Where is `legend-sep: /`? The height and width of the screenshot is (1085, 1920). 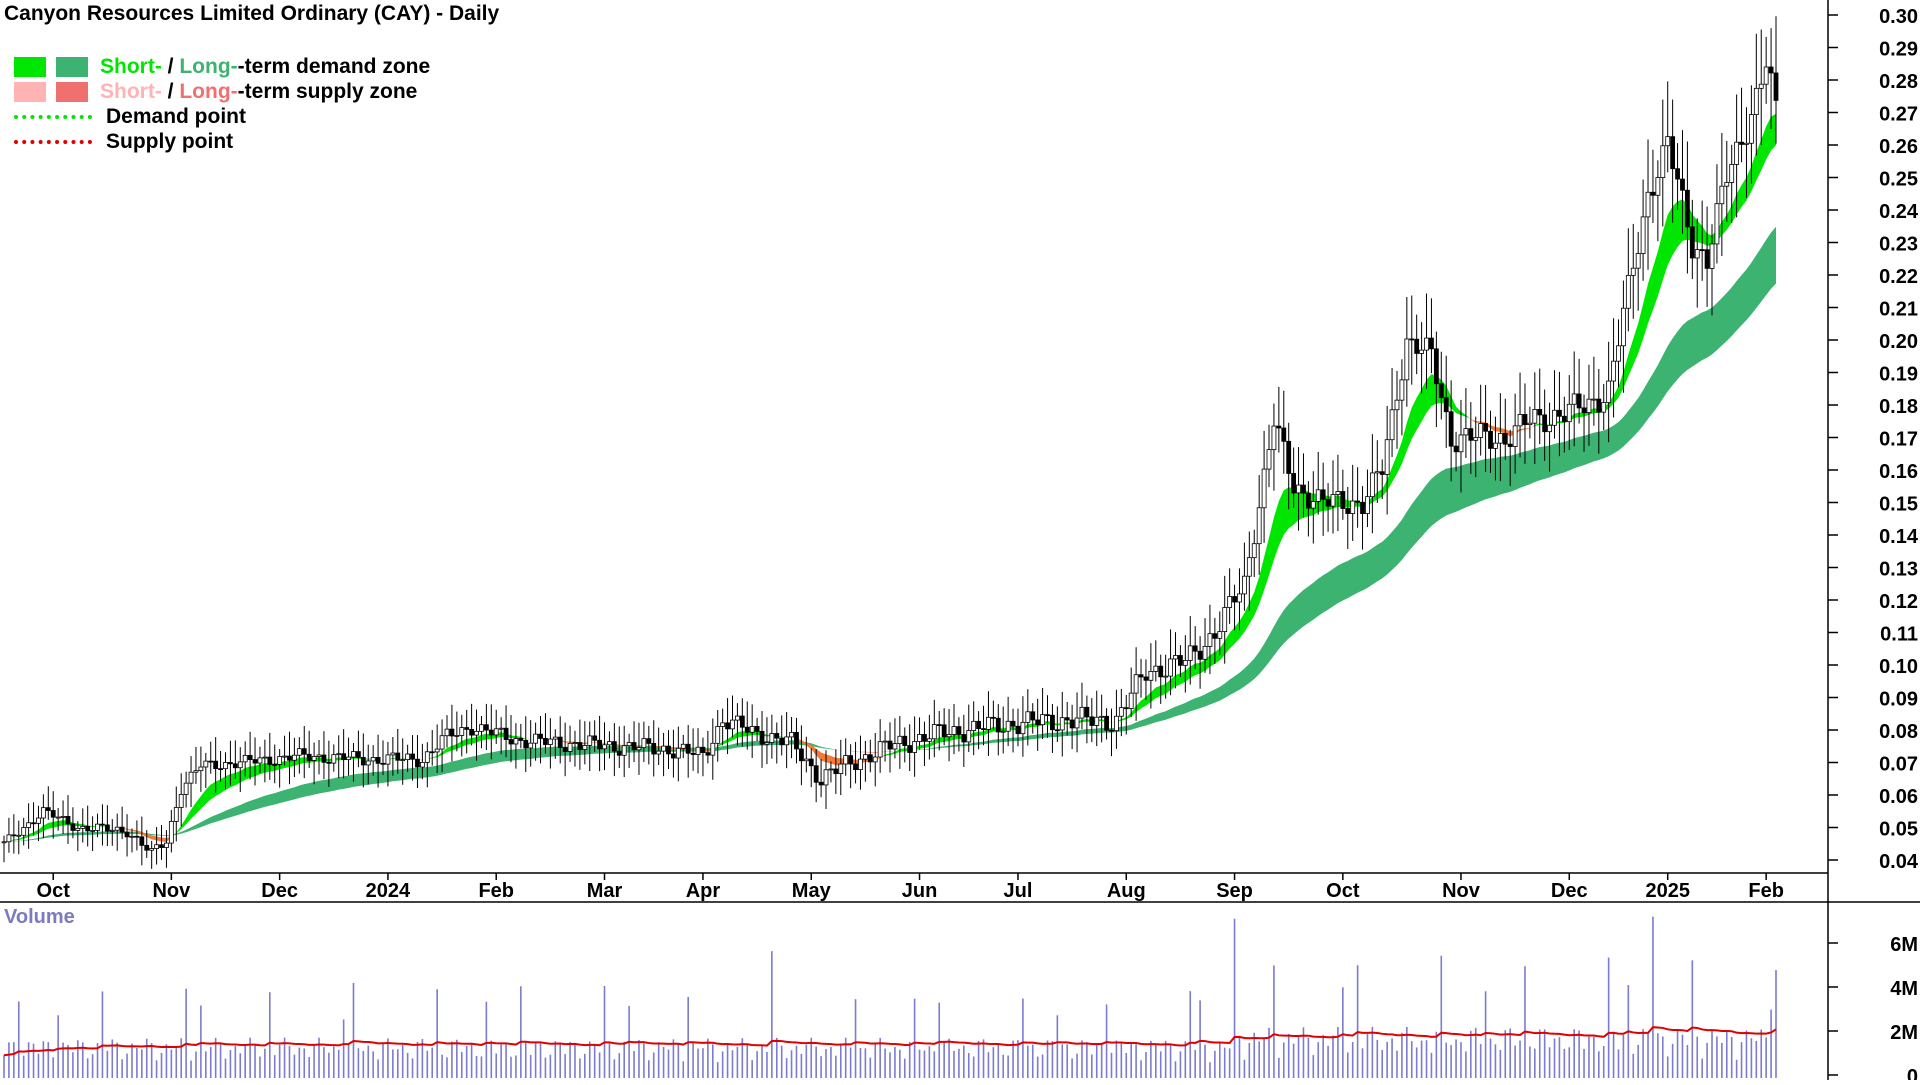
legend-sep: / is located at coordinates (171, 67).